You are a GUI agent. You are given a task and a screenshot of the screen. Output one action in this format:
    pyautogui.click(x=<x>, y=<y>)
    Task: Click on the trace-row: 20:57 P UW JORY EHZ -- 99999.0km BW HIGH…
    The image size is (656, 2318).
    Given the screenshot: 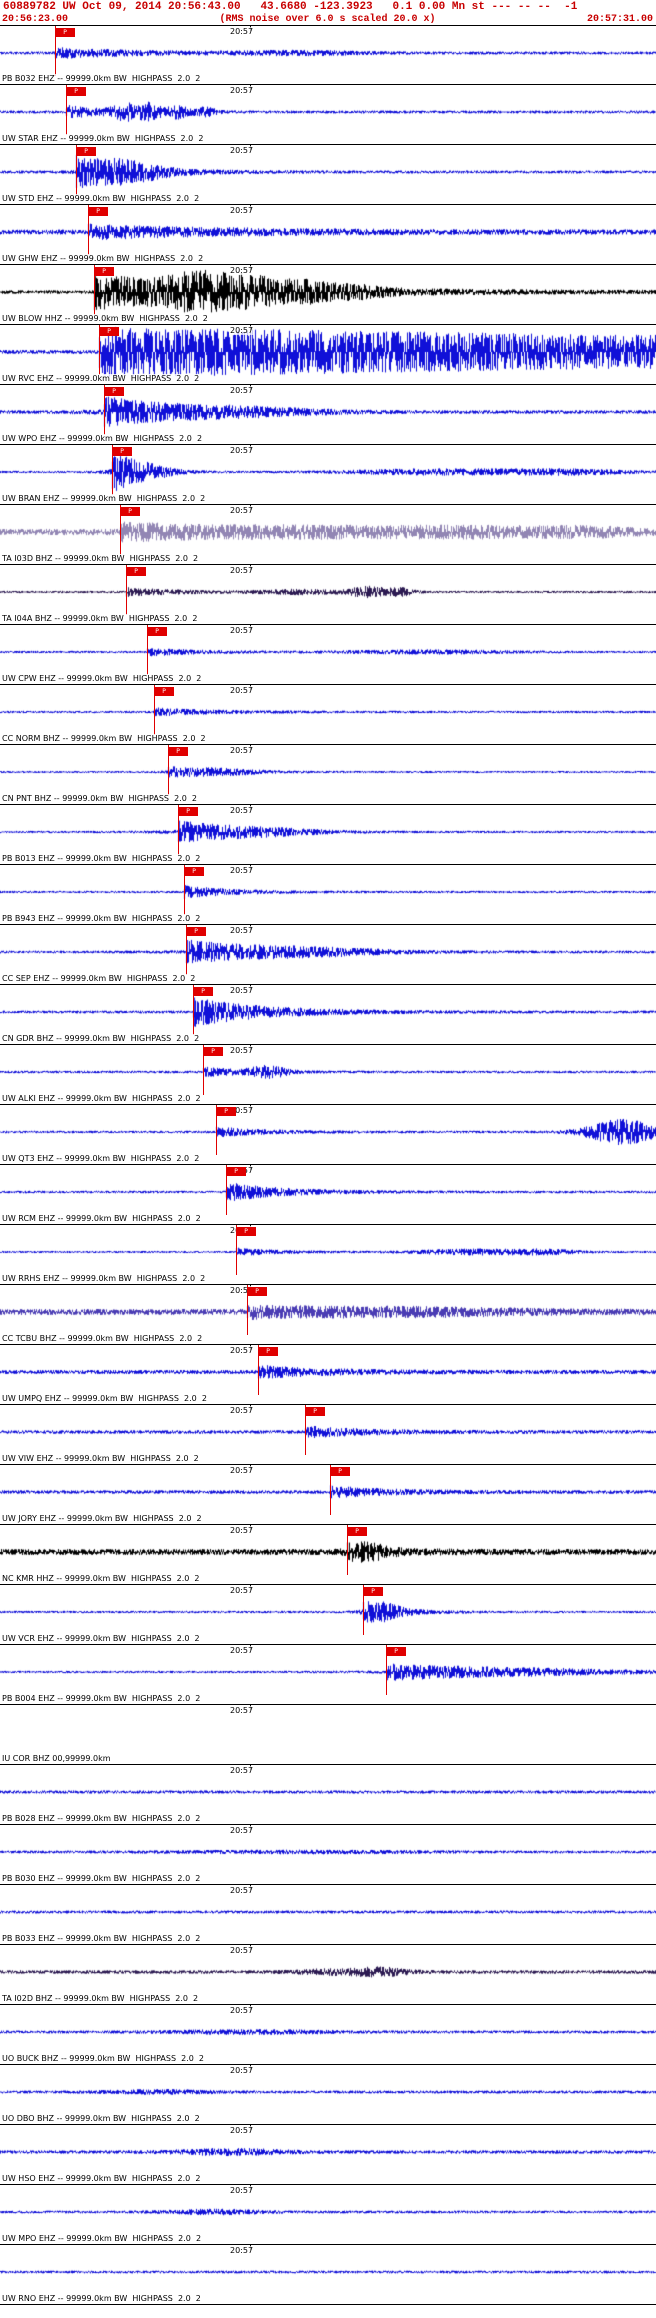 What is the action you would take?
    pyautogui.click(x=328, y=1495)
    